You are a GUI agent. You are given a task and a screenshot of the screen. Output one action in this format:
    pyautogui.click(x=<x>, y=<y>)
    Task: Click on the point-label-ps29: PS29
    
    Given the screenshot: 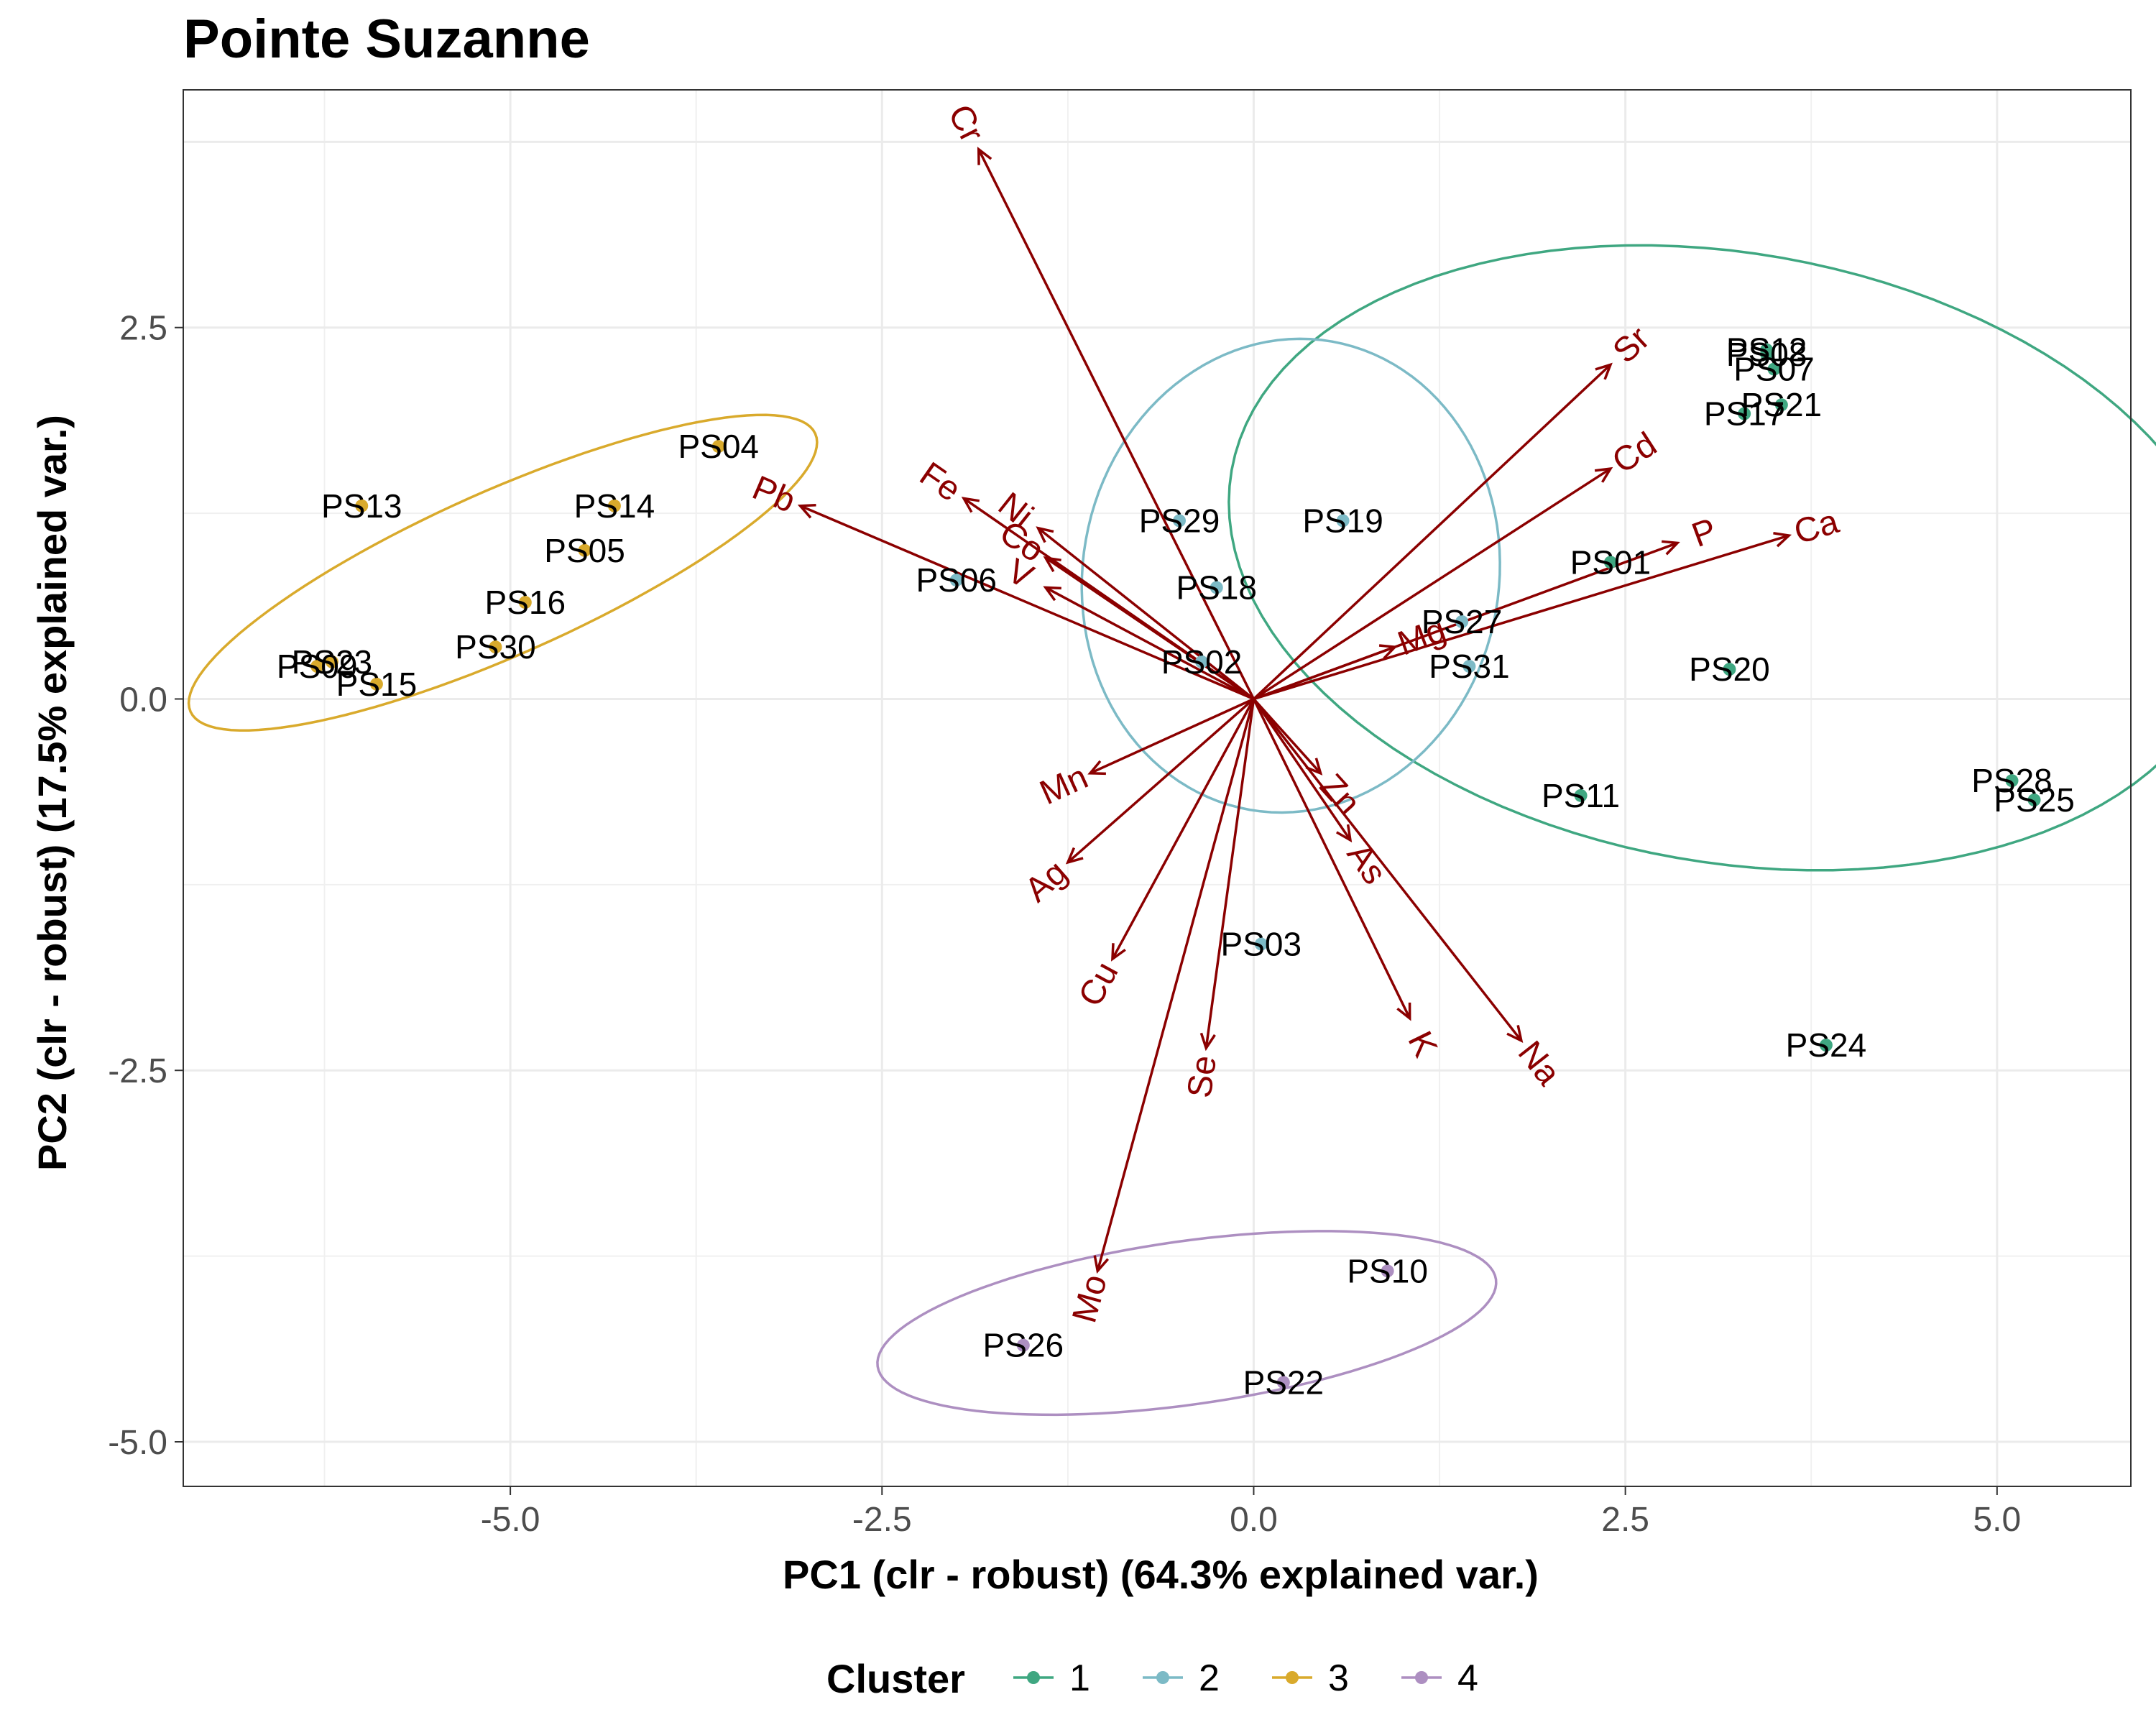 What is the action you would take?
    pyautogui.click(x=1179, y=520)
    